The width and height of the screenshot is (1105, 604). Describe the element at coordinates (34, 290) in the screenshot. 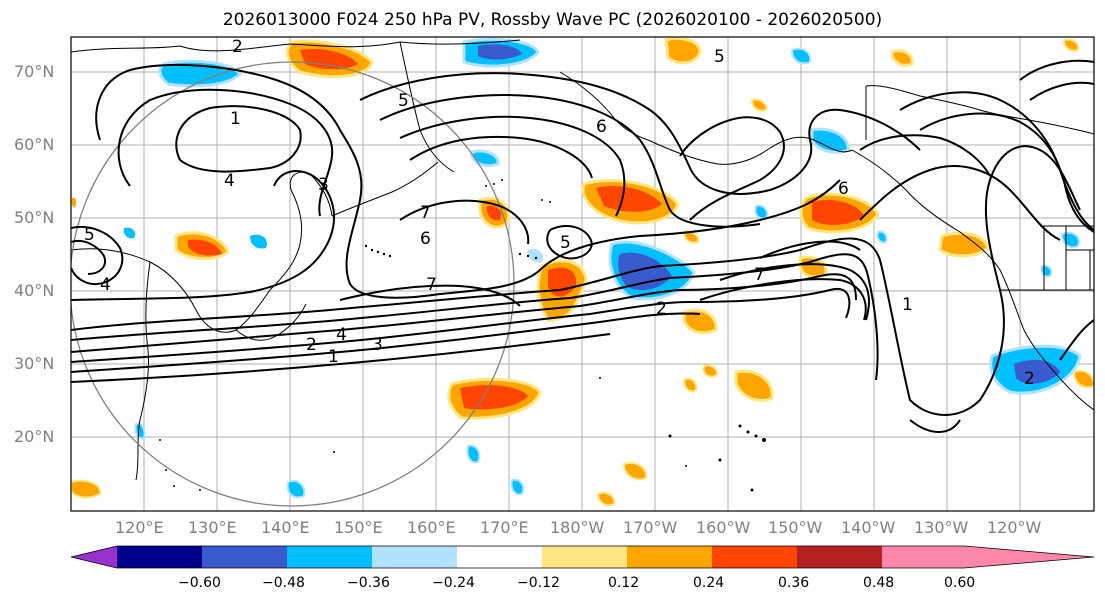

I see `lat-label-40: 40°N` at that location.